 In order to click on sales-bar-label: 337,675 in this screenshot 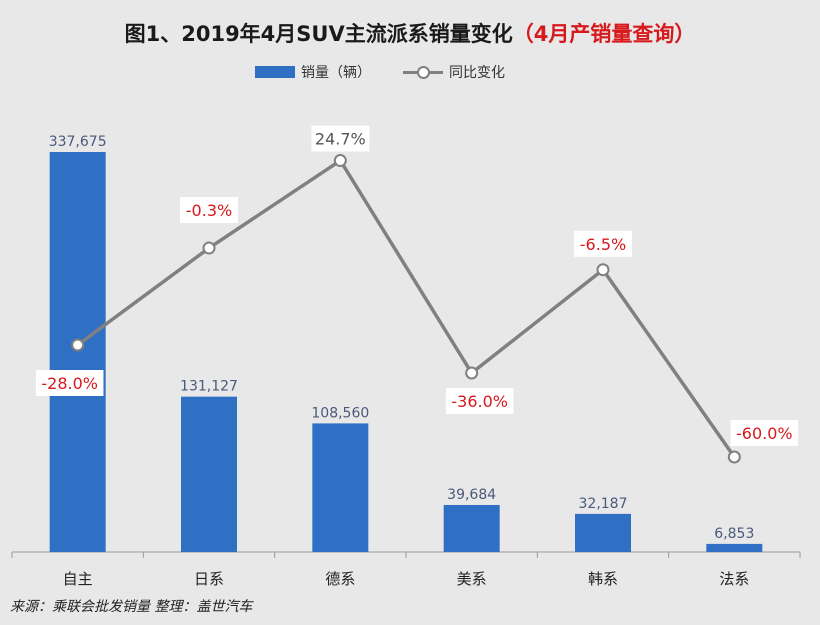, I will do `click(78, 142)`.